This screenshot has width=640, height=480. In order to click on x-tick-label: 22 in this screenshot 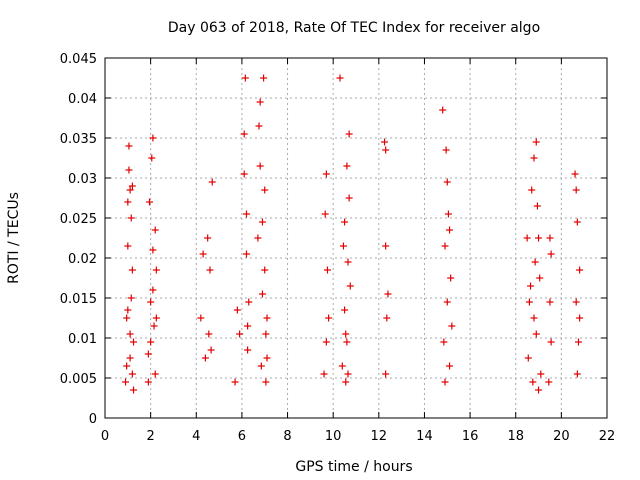, I will do `click(607, 436)`.